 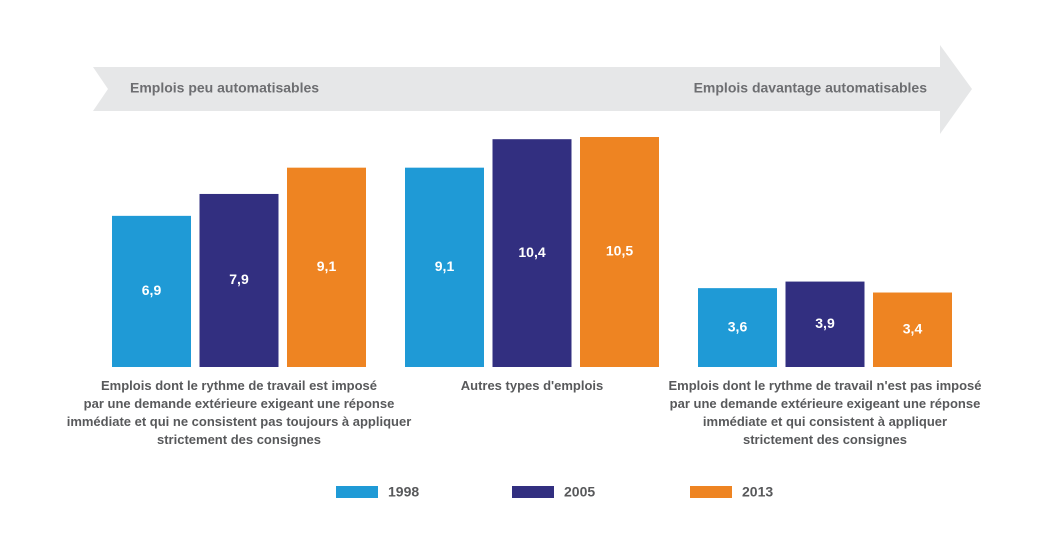 I want to click on value-label: 3,9, so click(x=825, y=323).